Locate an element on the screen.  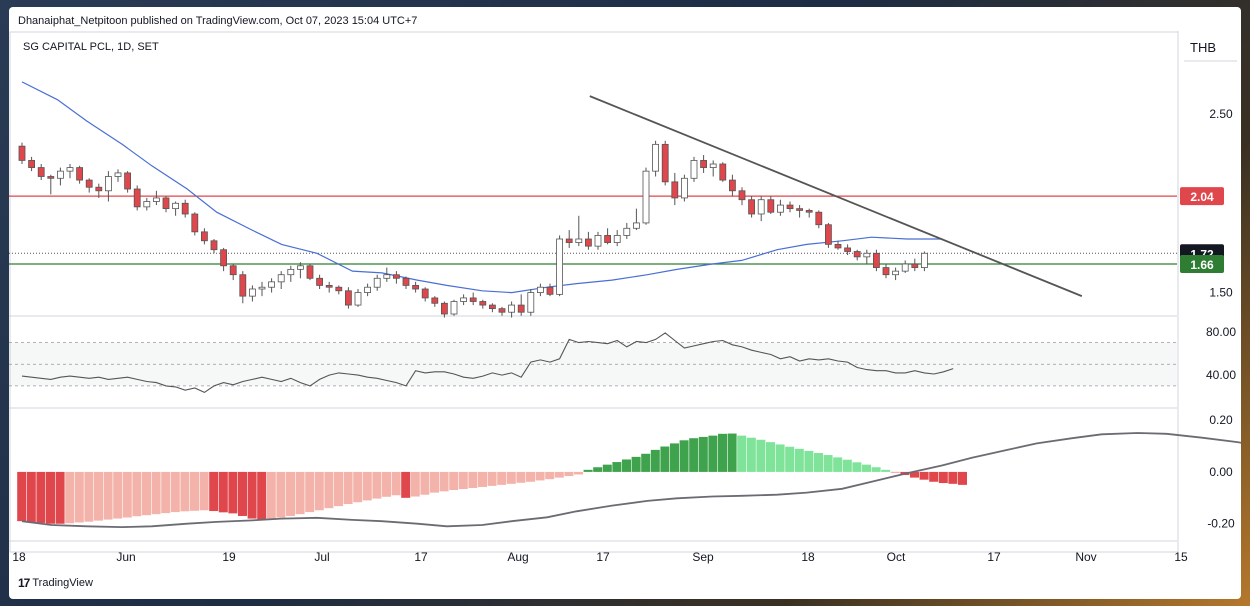
support-price-tag: 1.66 is located at coordinates (1202, 265).